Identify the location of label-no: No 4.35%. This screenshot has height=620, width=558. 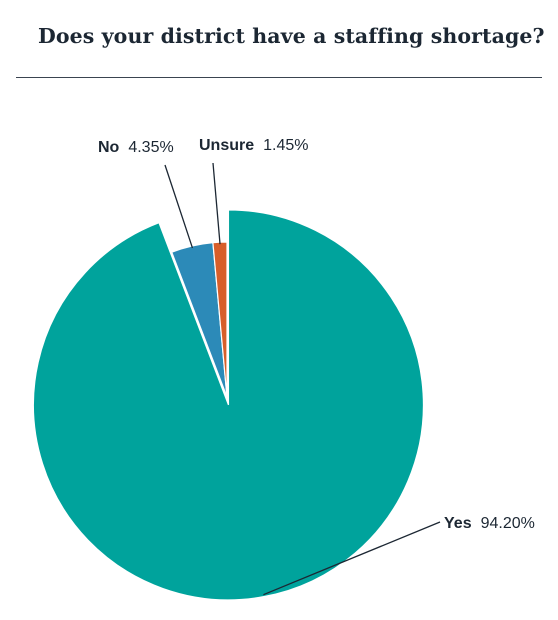
(136, 147).